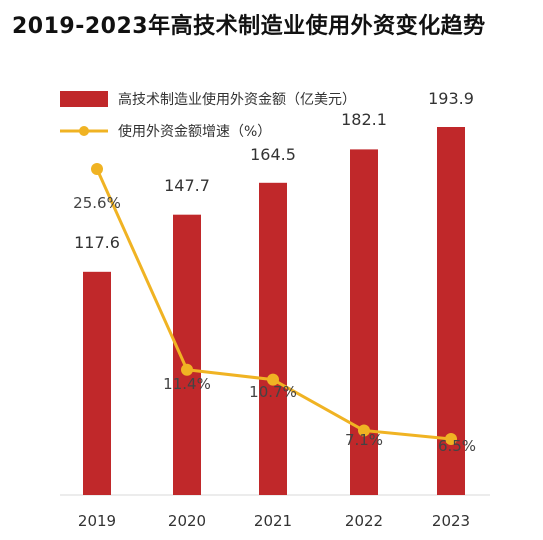 The width and height of the screenshot is (543, 540). I want to click on x-tick-label-2022: 2022, so click(364, 521).